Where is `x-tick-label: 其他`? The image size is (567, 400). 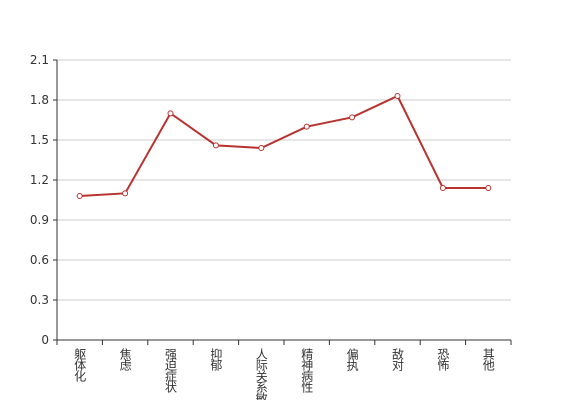 x-tick-label: 其他 is located at coordinates (488, 359).